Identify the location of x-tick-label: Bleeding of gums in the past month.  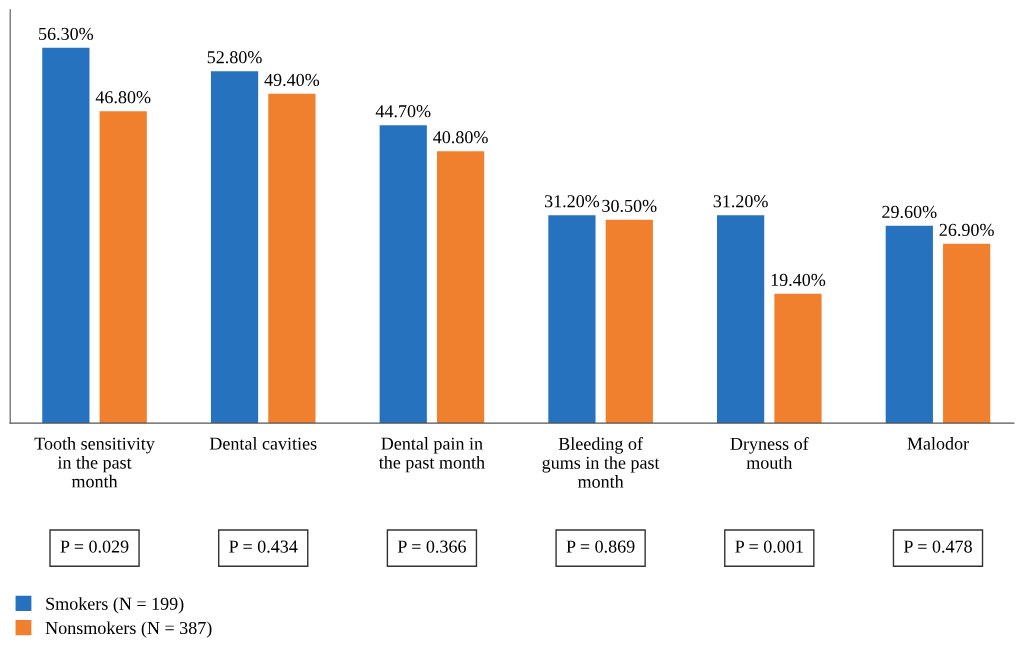
(601, 462).